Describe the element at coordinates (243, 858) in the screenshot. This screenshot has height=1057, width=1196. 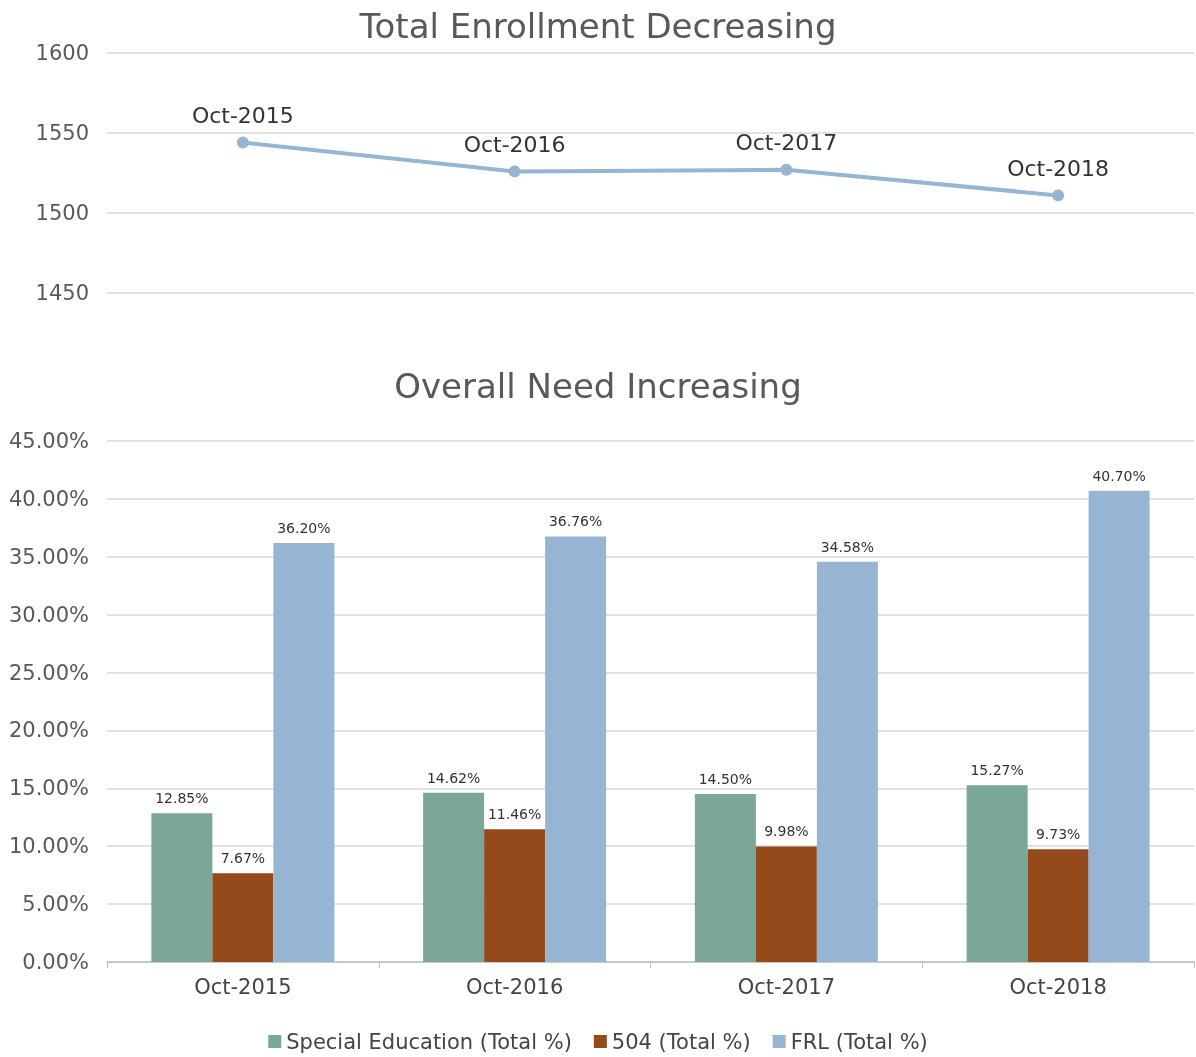
I see `data-label: 7.67%` at that location.